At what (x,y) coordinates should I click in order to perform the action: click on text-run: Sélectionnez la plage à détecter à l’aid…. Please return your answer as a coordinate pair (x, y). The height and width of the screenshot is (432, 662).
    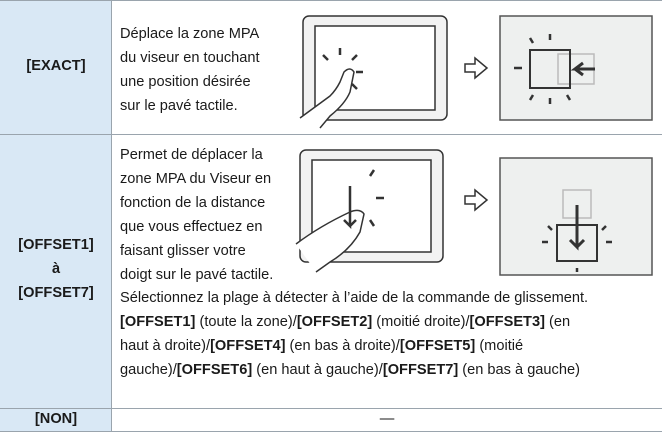
    Looking at the image, I should click on (354, 298).